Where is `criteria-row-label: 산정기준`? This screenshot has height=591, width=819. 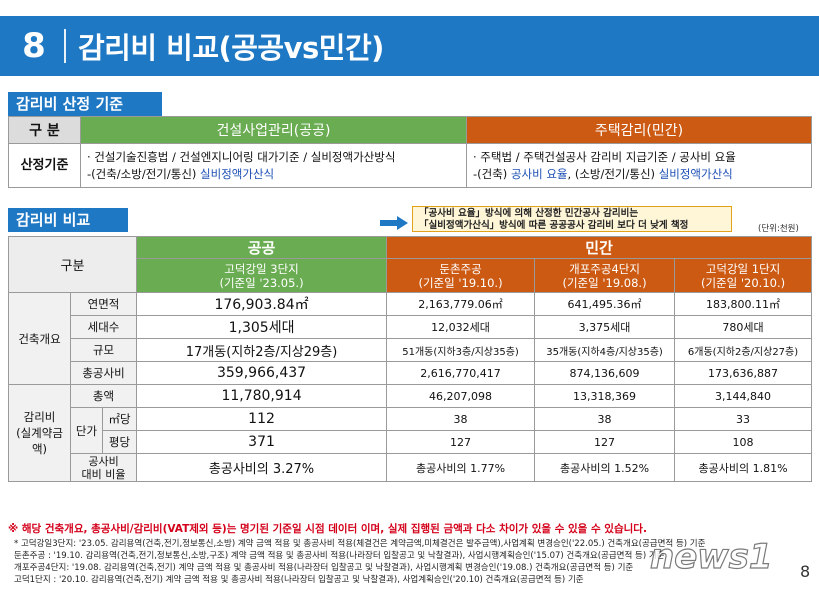 criteria-row-label: 산정기준 is located at coordinates (44, 165).